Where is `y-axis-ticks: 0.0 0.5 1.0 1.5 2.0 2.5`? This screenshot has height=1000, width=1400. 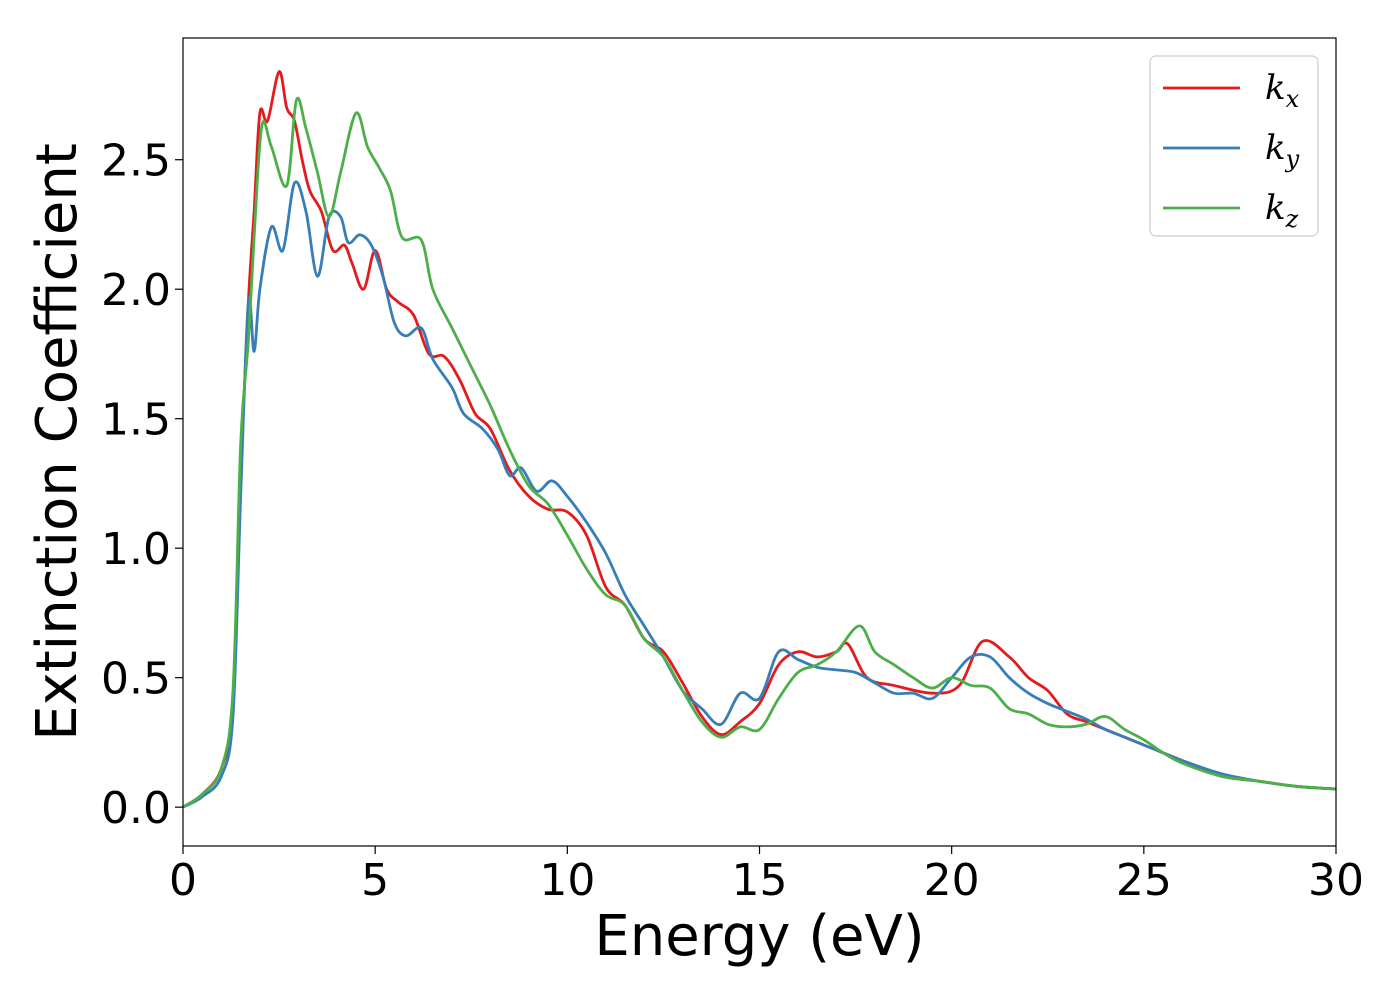 y-axis-ticks: 0.0 0.5 1.0 1.5 2.0 2.5 is located at coordinates (142, 485).